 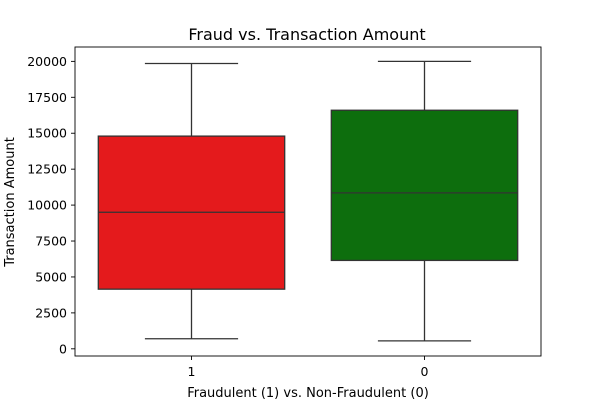 I want to click on y-tick-label: 5000, so click(x=51, y=276).